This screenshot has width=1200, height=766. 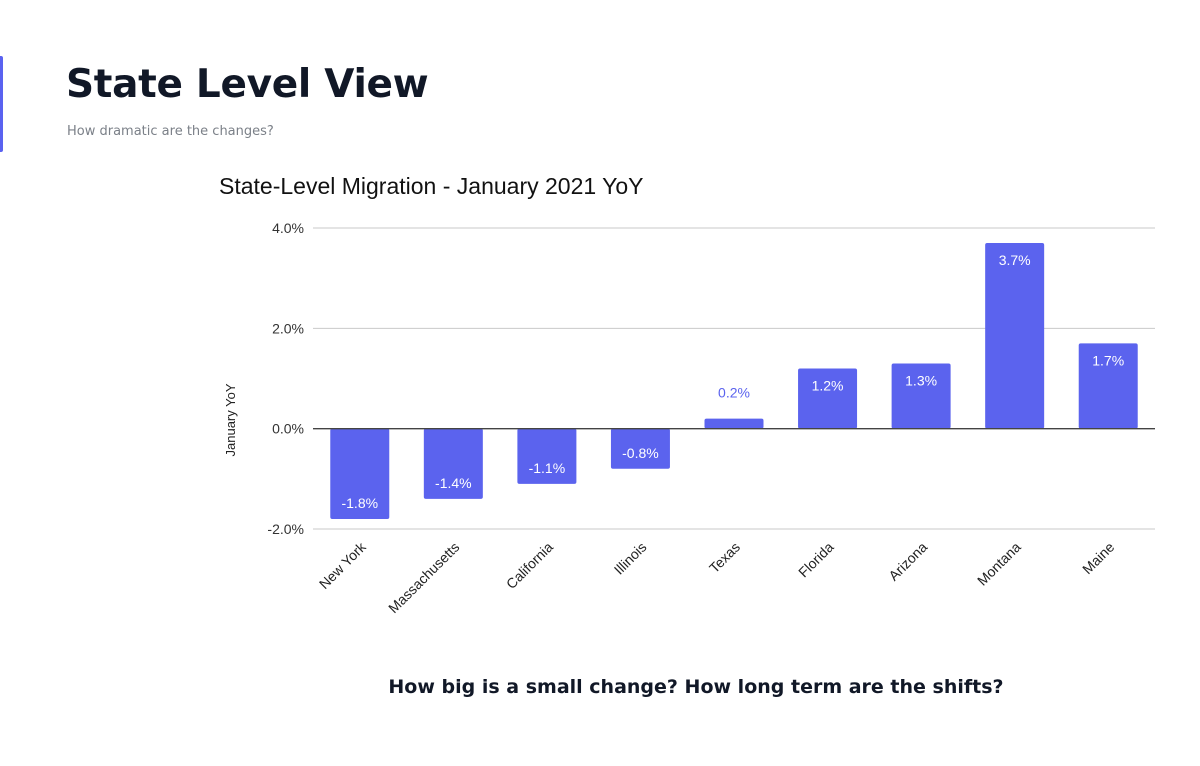 I want to click on data-label: 1.2%, so click(x=828, y=385).